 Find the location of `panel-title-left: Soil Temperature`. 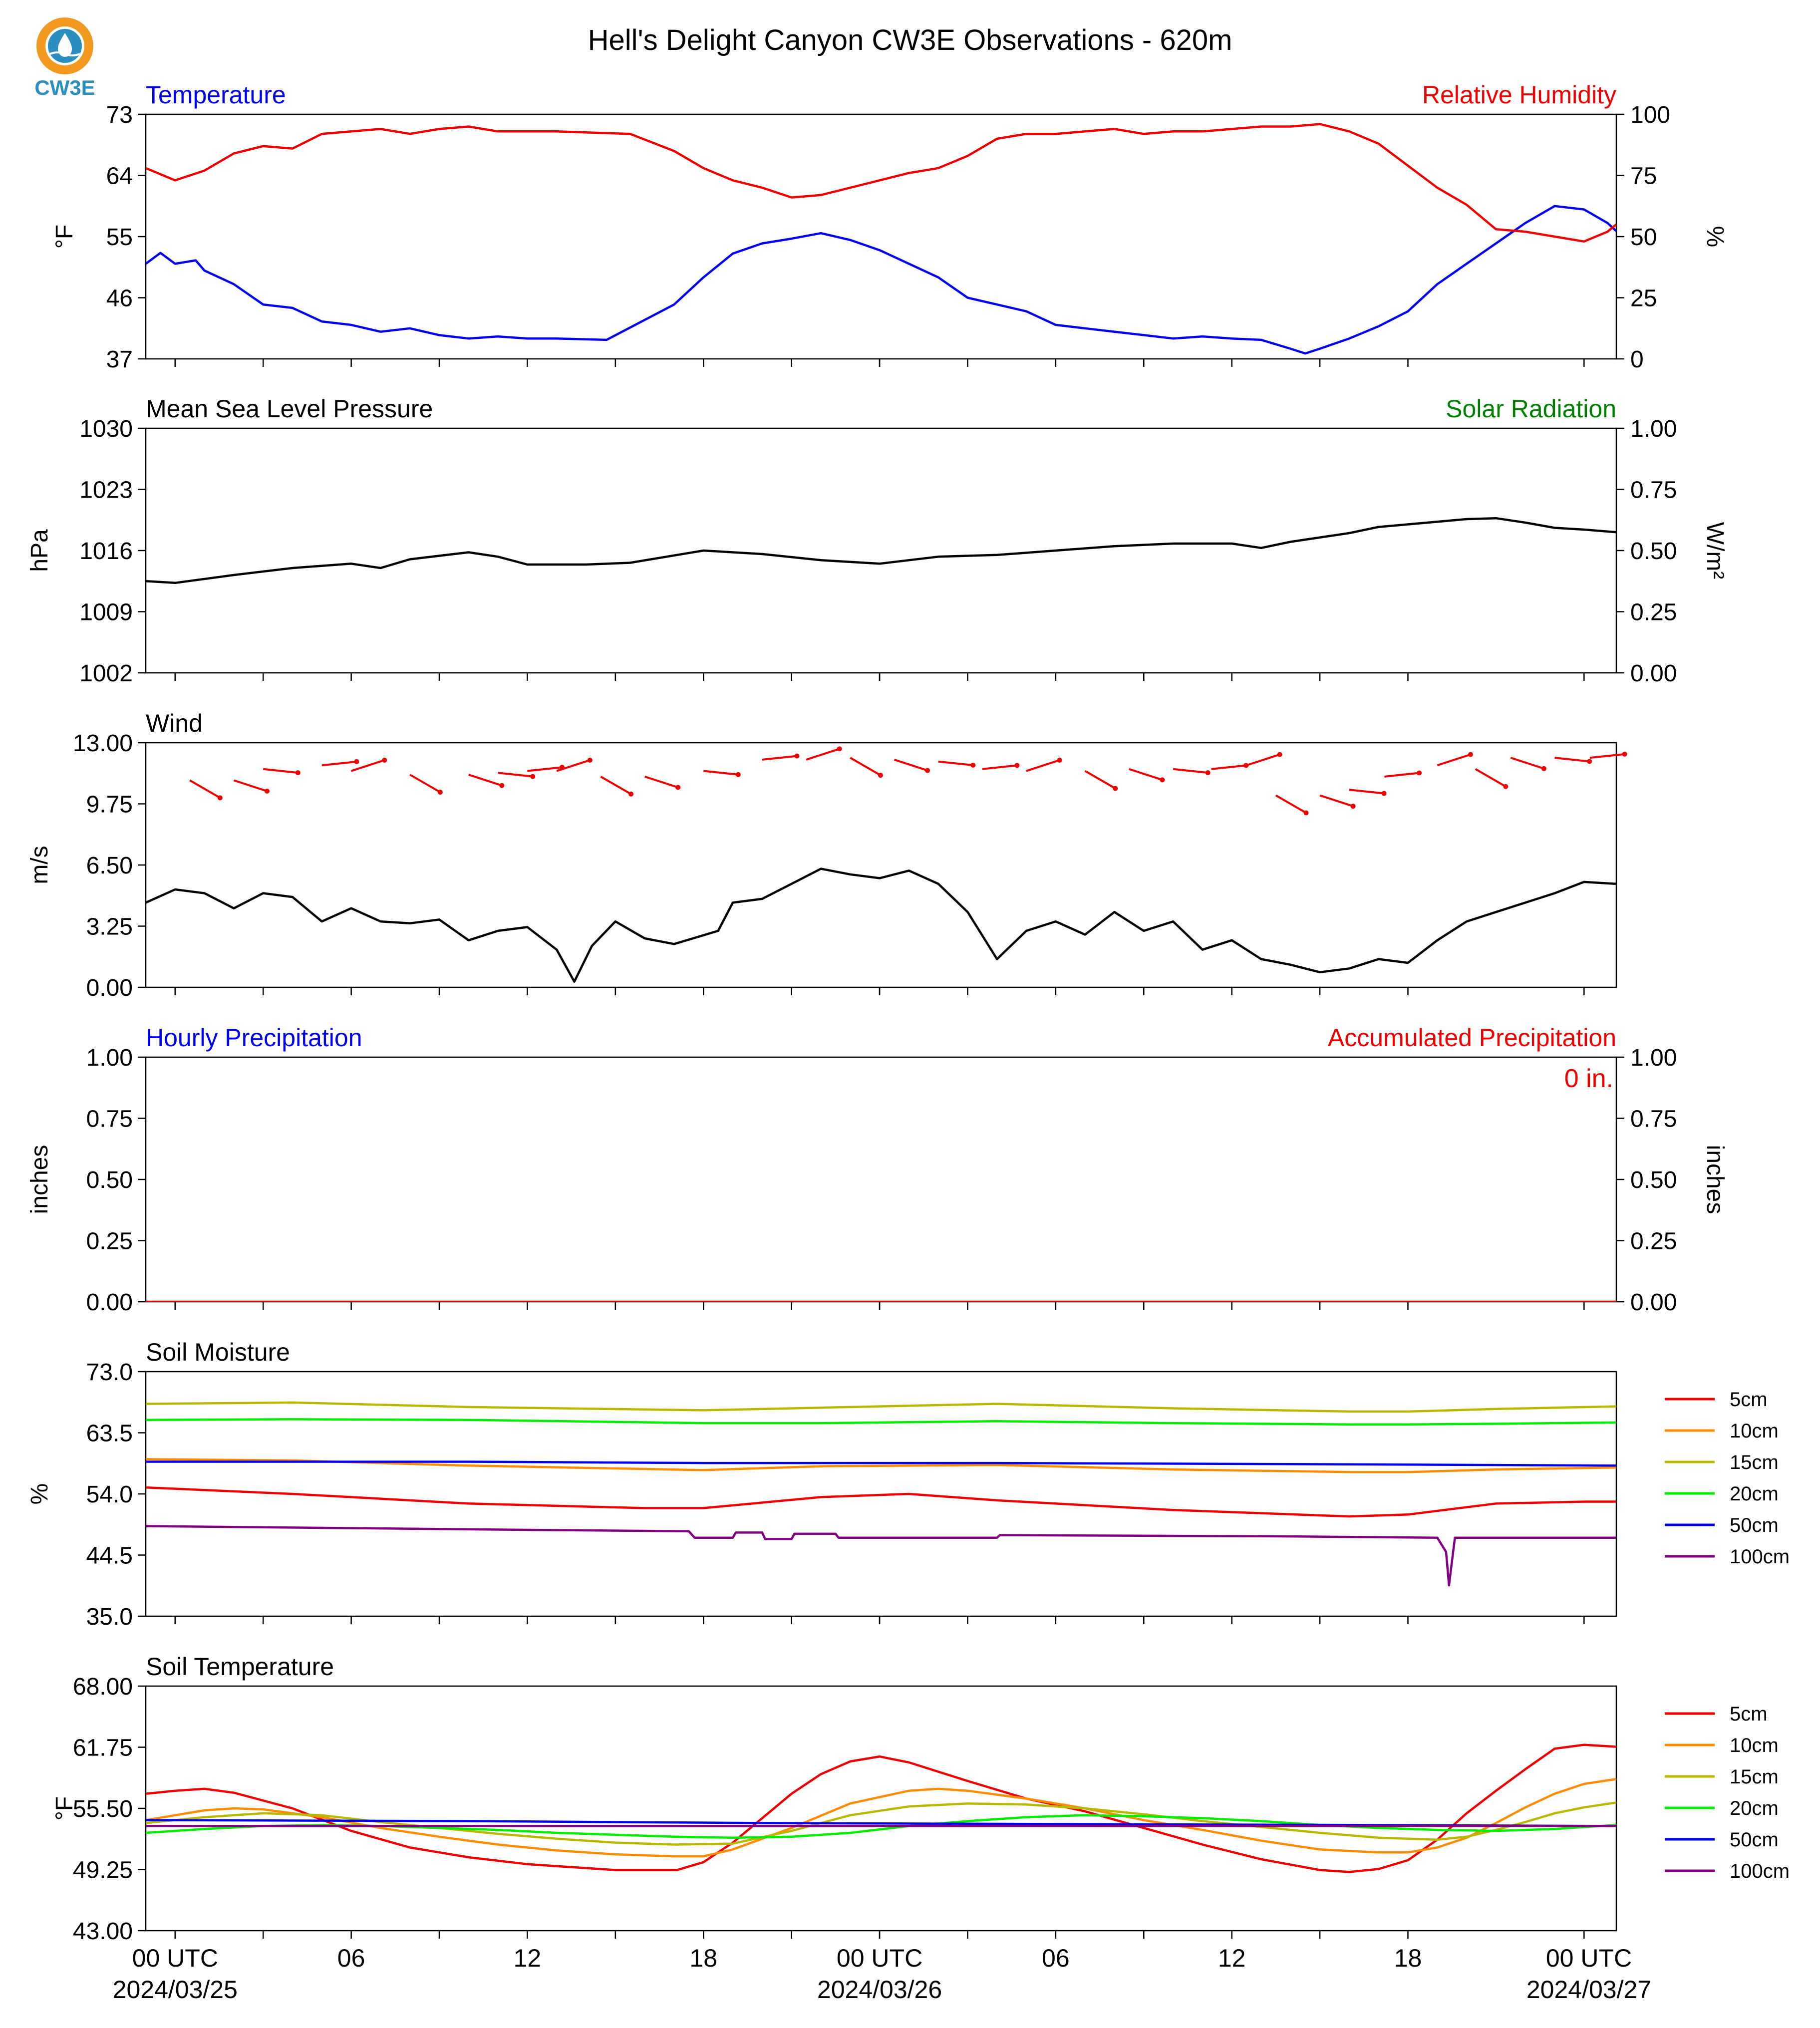

panel-title-left: Soil Temperature is located at coordinates (240, 1667).